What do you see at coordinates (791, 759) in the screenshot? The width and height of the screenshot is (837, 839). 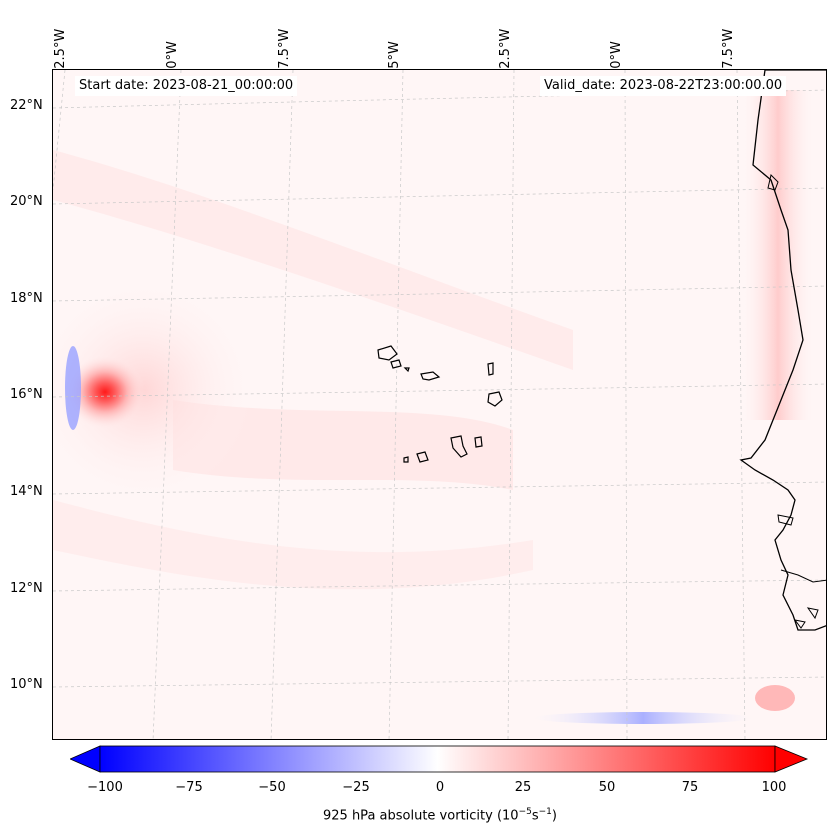 I see `colorbar-right-extension` at bounding box center [791, 759].